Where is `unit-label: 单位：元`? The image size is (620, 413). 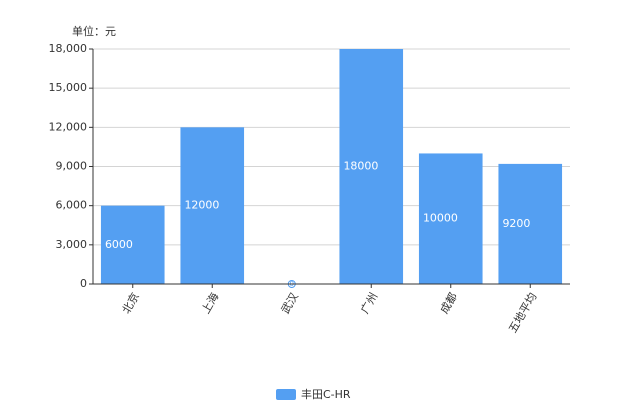 unit-label: 单位：元 is located at coordinates (94, 31).